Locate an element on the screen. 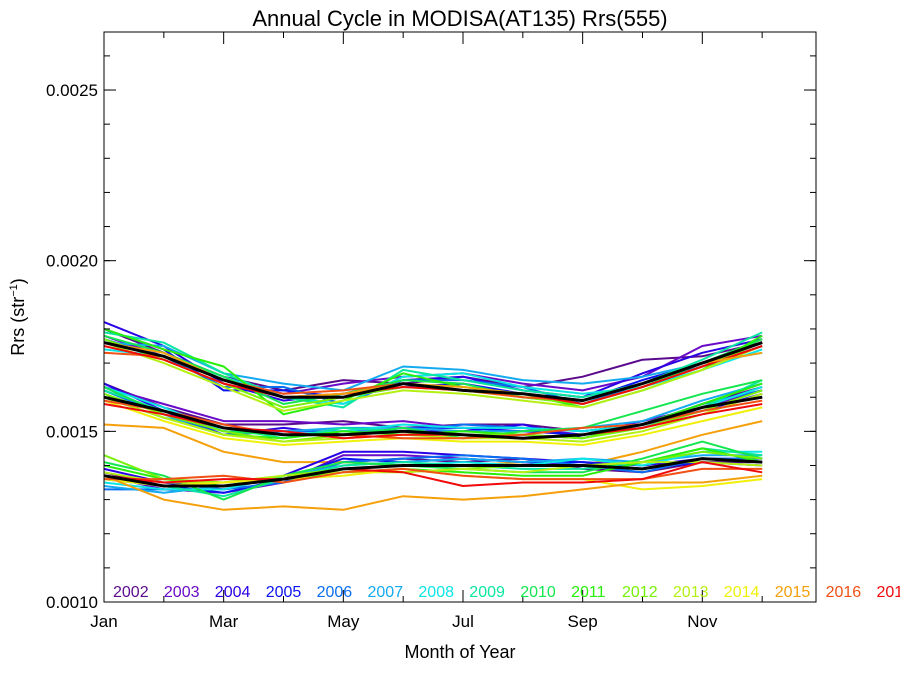 This screenshot has height=675, width=900. x-tick-label: Sep is located at coordinates (583, 621).